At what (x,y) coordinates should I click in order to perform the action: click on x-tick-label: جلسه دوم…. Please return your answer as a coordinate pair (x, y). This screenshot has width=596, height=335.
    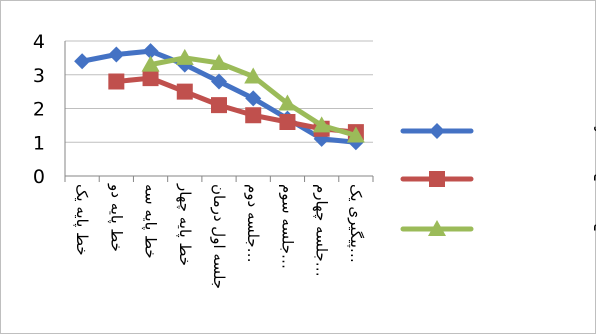
    Looking at the image, I should click on (253, 223).